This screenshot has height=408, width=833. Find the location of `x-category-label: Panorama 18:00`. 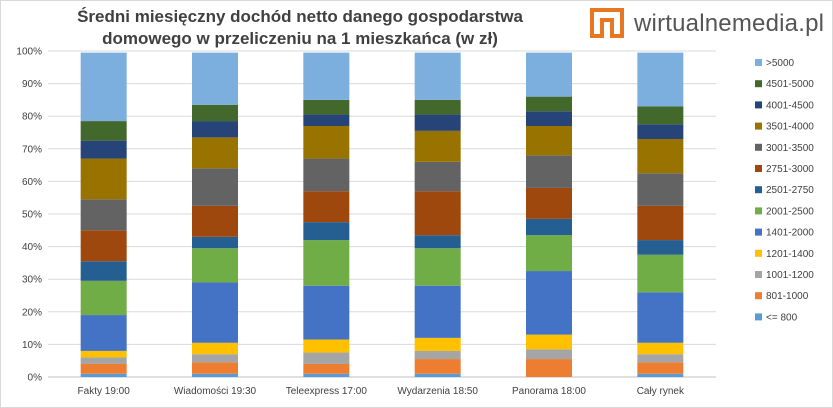

x-category-label: Panorama 18:00 is located at coordinates (549, 391).